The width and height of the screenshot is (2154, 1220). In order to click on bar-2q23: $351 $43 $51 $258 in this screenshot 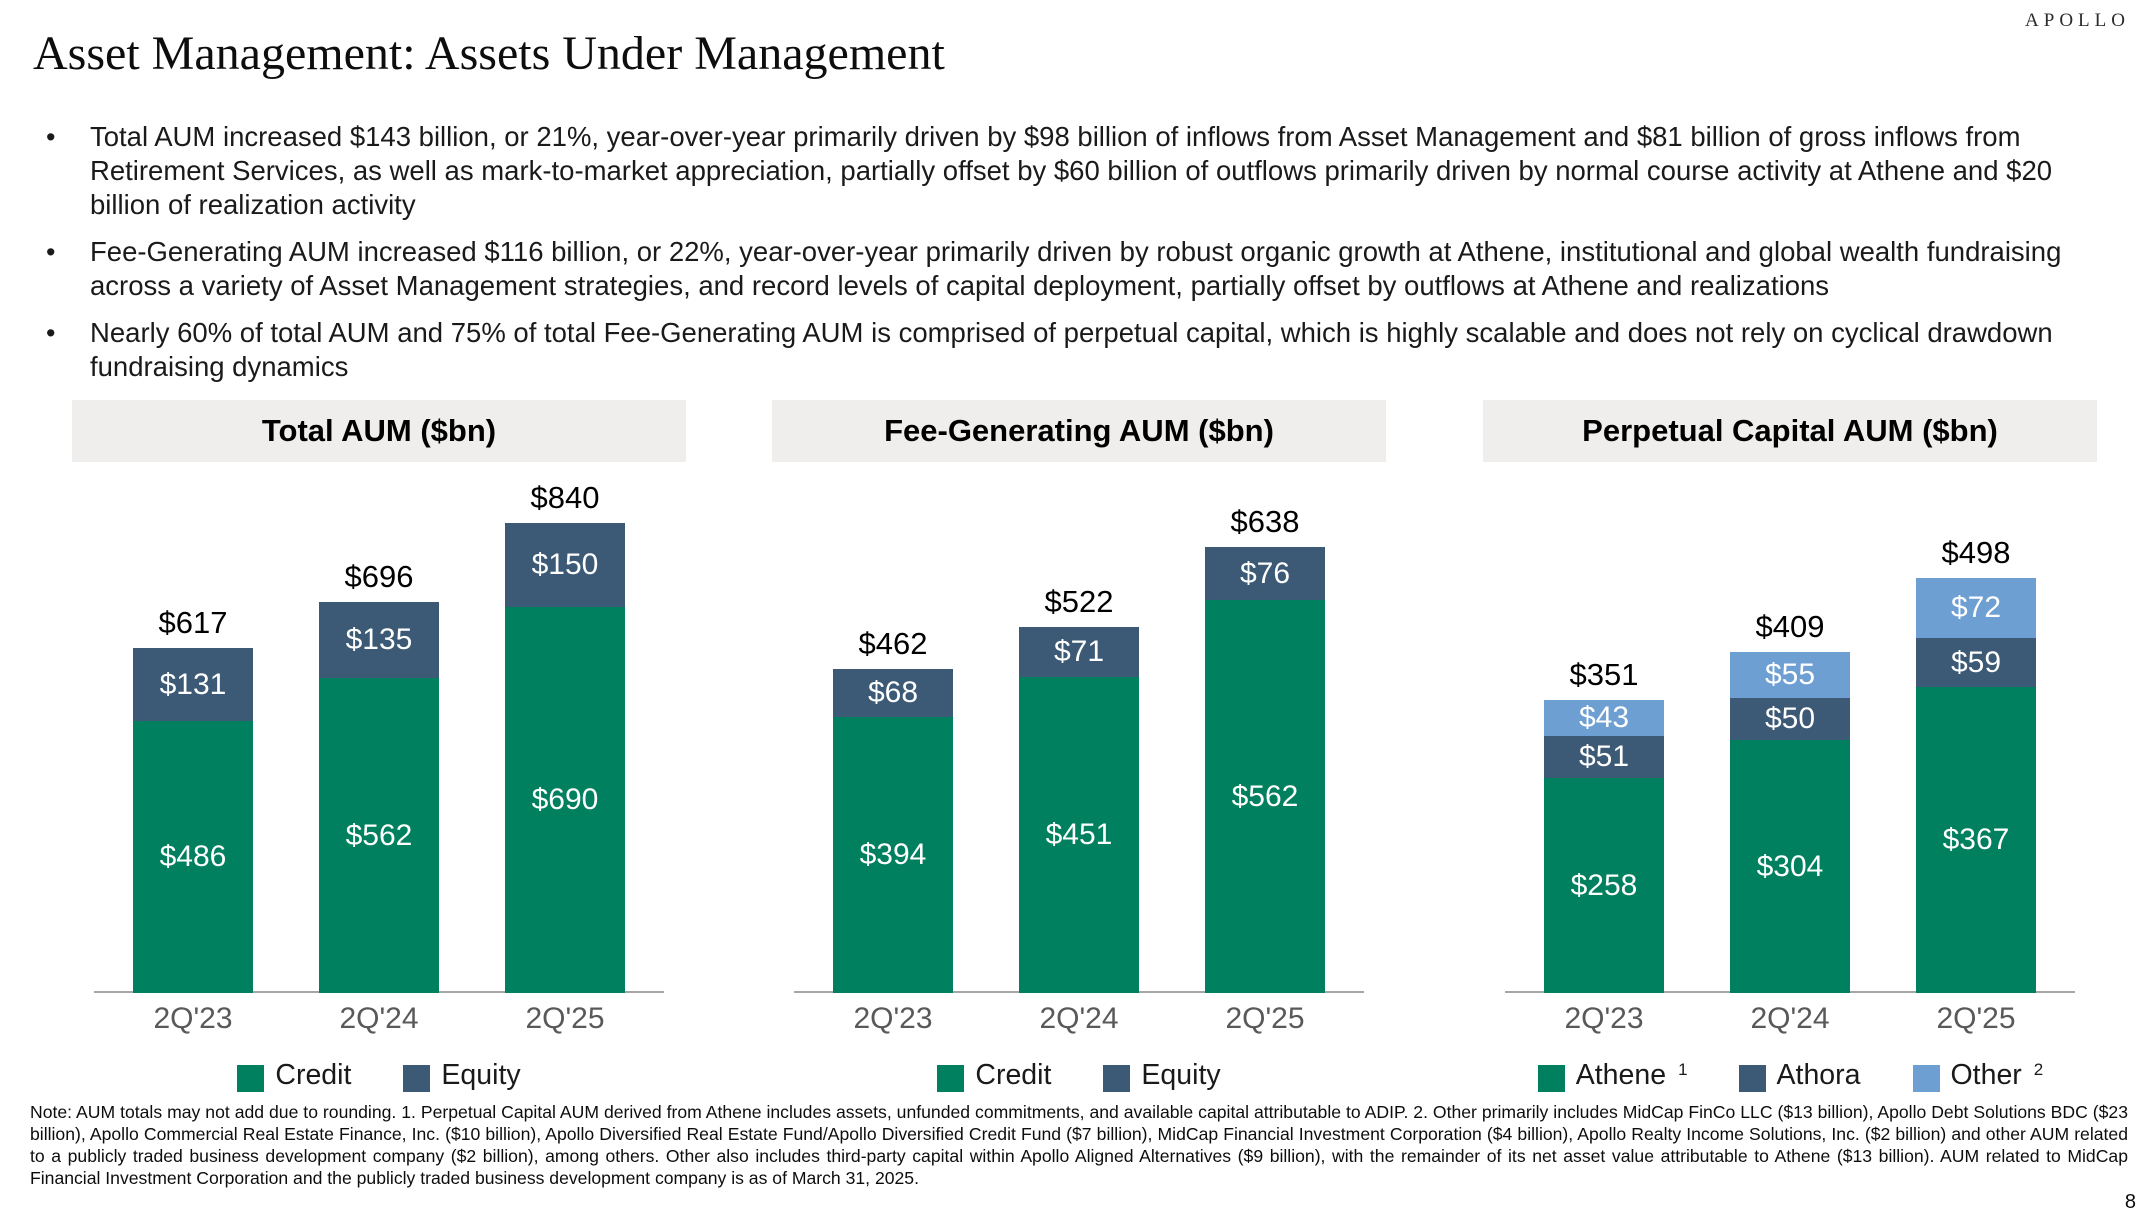, I will do `click(1604, 825)`.